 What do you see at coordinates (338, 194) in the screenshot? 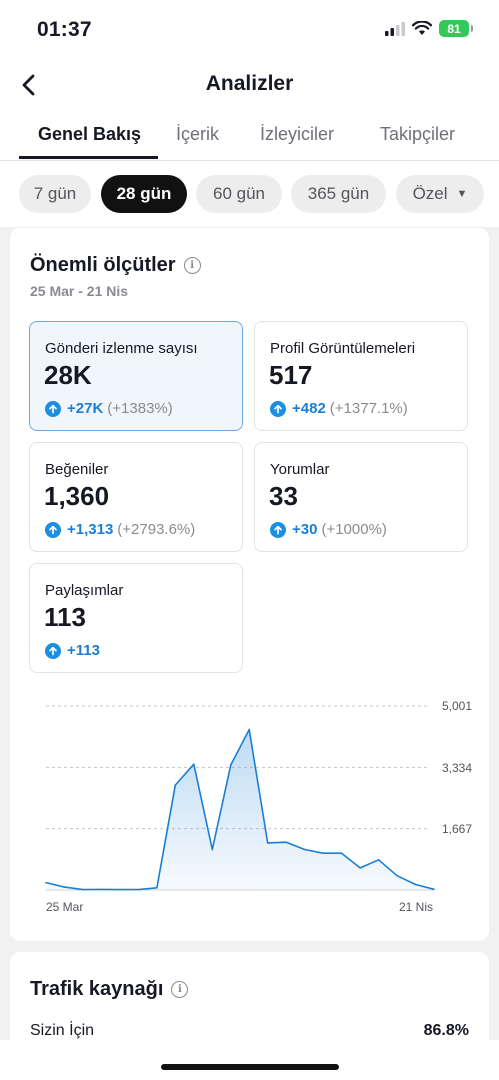
I see `range-365-days: 365 gün` at bounding box center [338, 194].